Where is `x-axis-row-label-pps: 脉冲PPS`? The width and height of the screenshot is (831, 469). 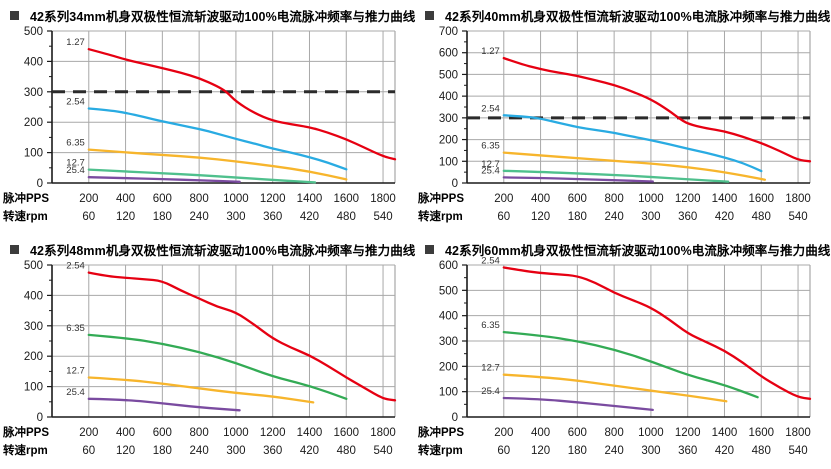
x-axis-row-label-pps: 脉冲PPS is located at coordinates (440, 432).